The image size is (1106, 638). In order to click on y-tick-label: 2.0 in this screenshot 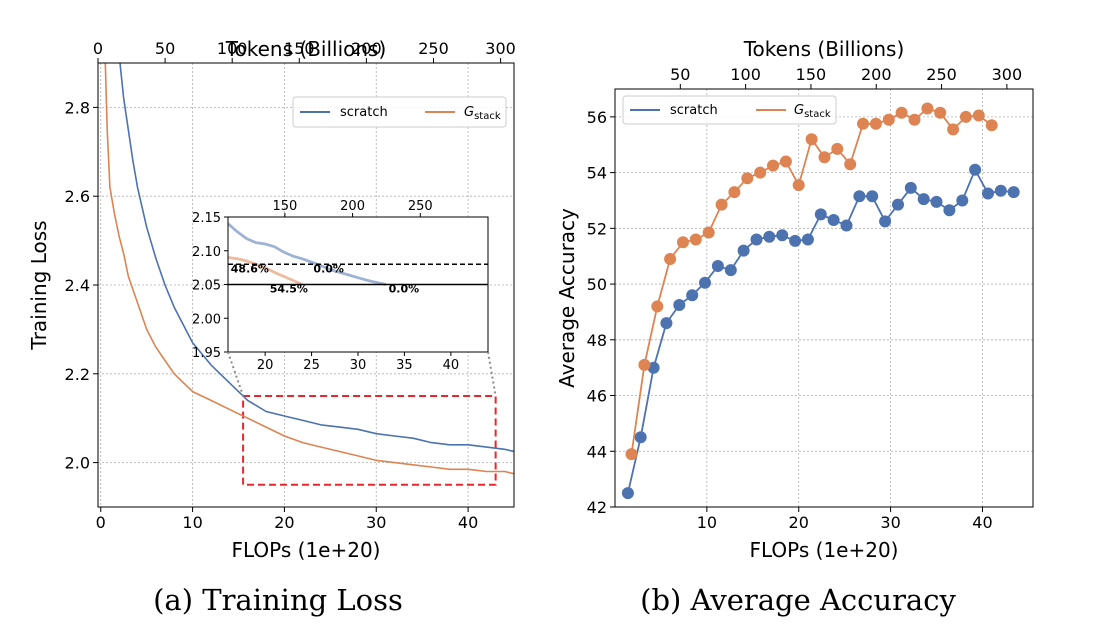, I will do `click(77, 463)`.